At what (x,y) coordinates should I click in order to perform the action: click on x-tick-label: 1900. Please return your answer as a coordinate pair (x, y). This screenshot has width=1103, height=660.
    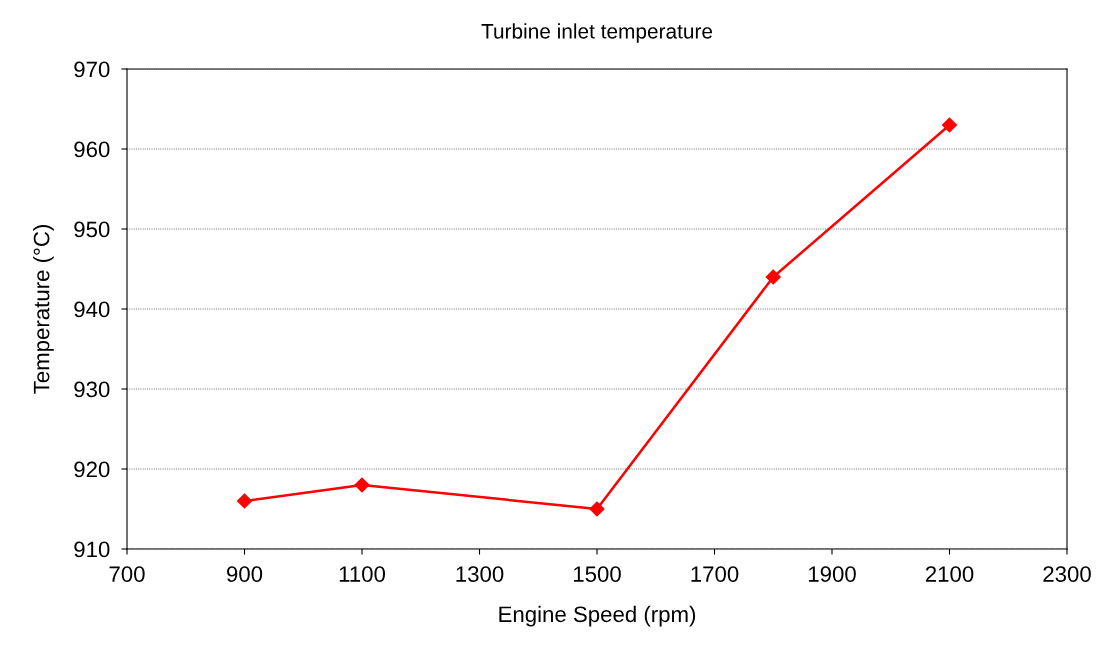
    Looking at the image, I should click on (832, 574).